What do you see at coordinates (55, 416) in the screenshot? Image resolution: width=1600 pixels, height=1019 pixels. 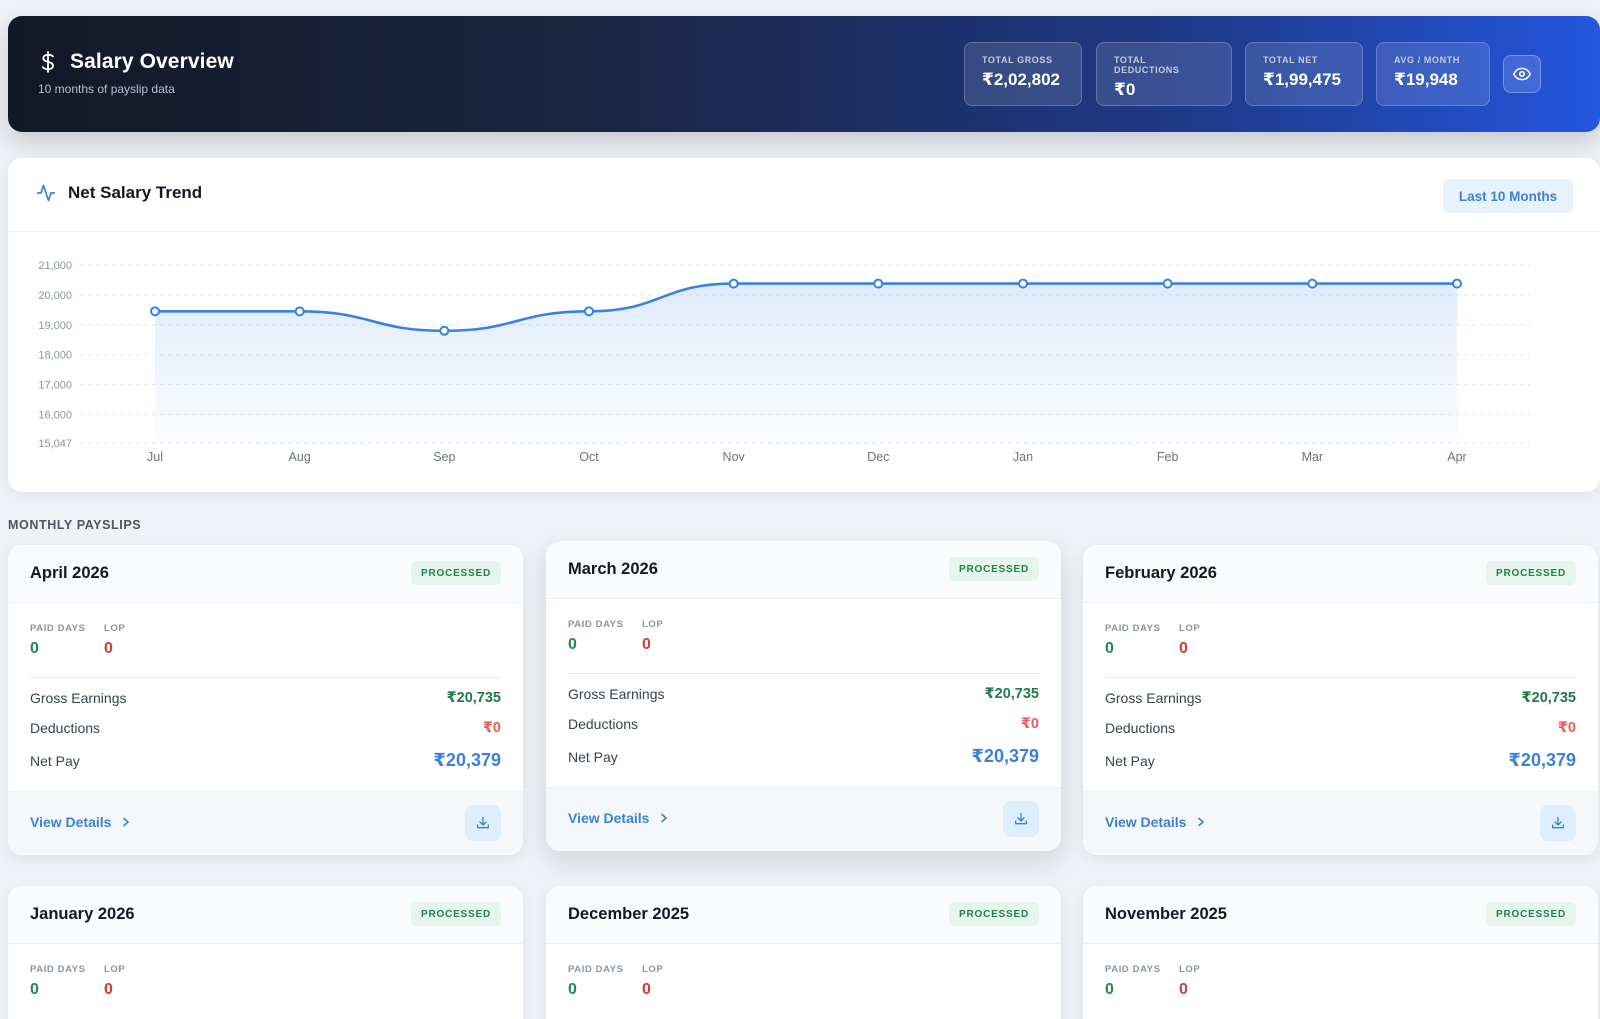 I see `y-tick-label: 16,000` at bounding box center [55, 416].